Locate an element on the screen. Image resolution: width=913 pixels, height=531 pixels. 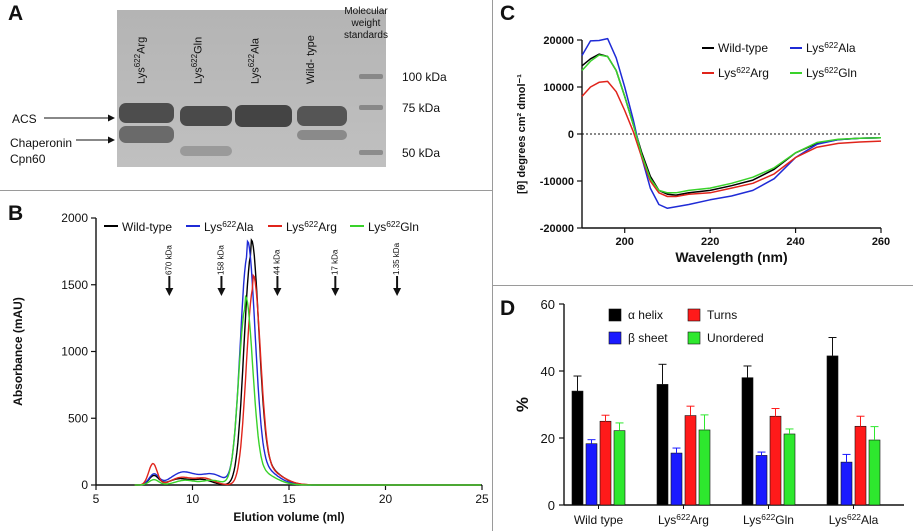
x-axis-title: Elution volume (ml) is located at coordinates (288, 517).